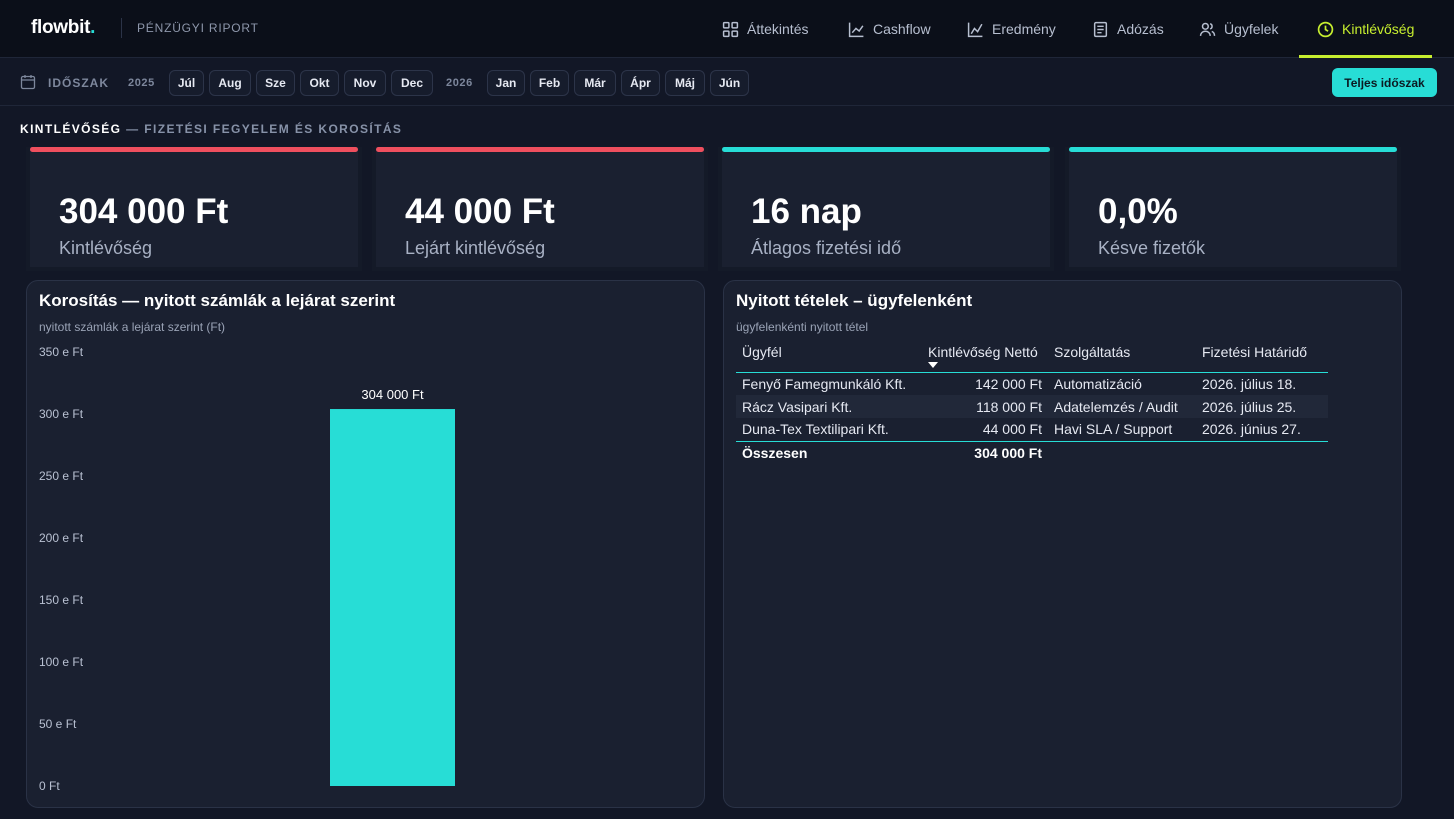  What do you see at coordinates (730, 29) in the screenshot?
I see `grid-icon` at bounding box center [730, 29].